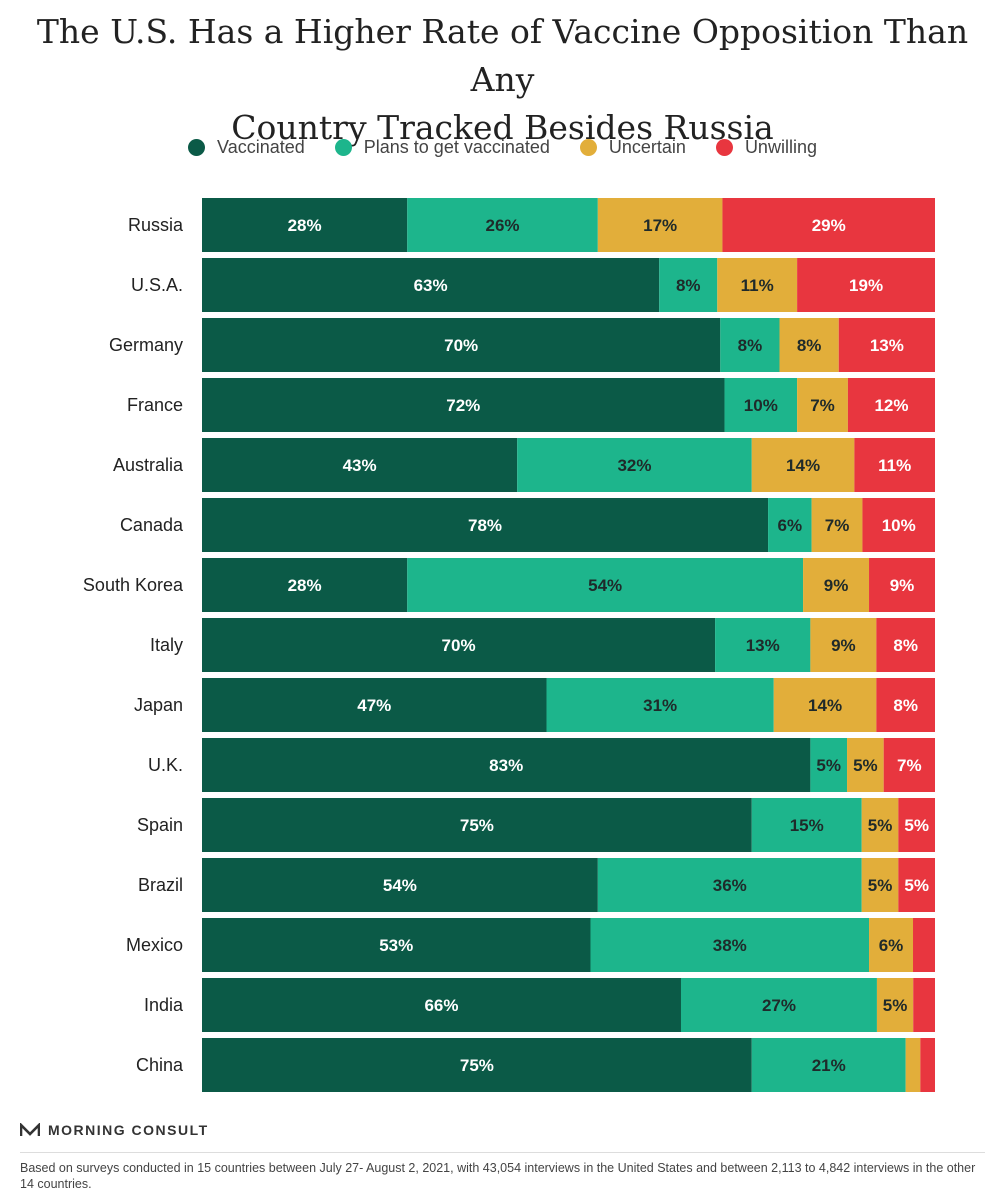  I want to click on data-label-australia-plans: 32%, so click(634, 465).